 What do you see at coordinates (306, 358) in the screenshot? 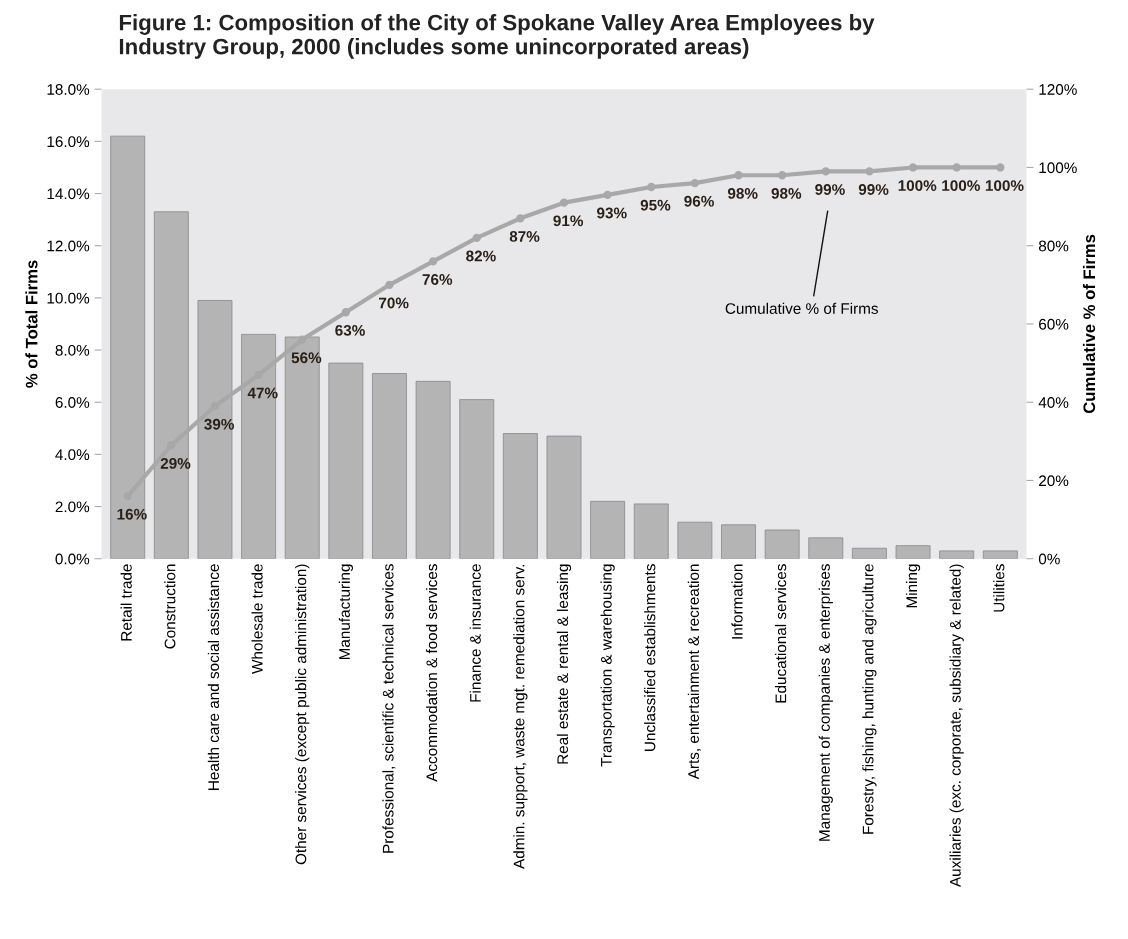
I see `data-label: 56%` at bounding box center [306, 358].